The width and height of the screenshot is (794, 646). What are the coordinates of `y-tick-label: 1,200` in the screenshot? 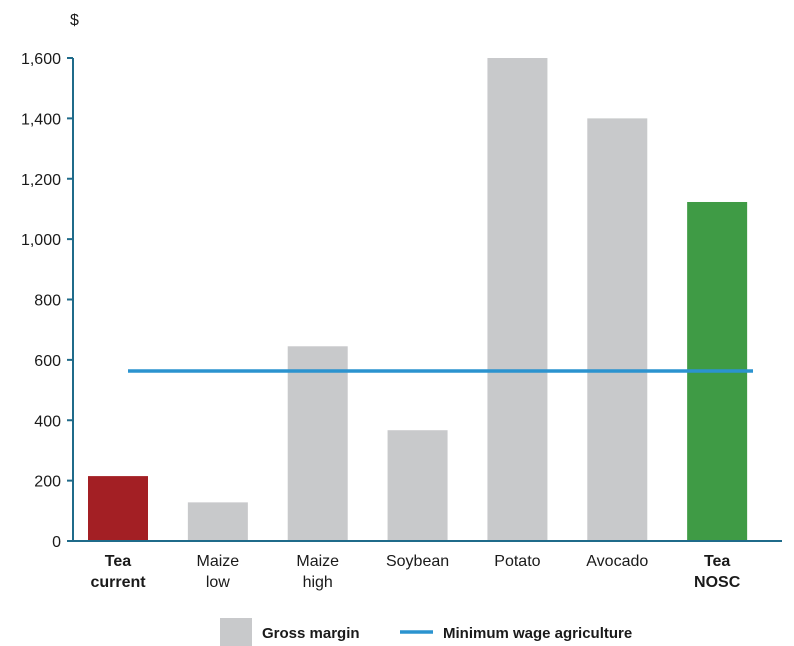 It's located at (41, 180).